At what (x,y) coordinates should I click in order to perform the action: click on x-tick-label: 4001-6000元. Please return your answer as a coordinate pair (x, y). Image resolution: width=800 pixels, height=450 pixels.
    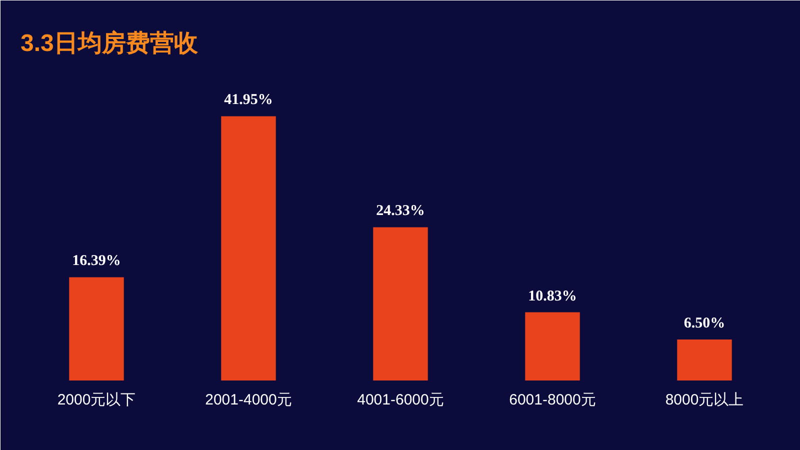
    Looking at the image, I should click on (400, 400).